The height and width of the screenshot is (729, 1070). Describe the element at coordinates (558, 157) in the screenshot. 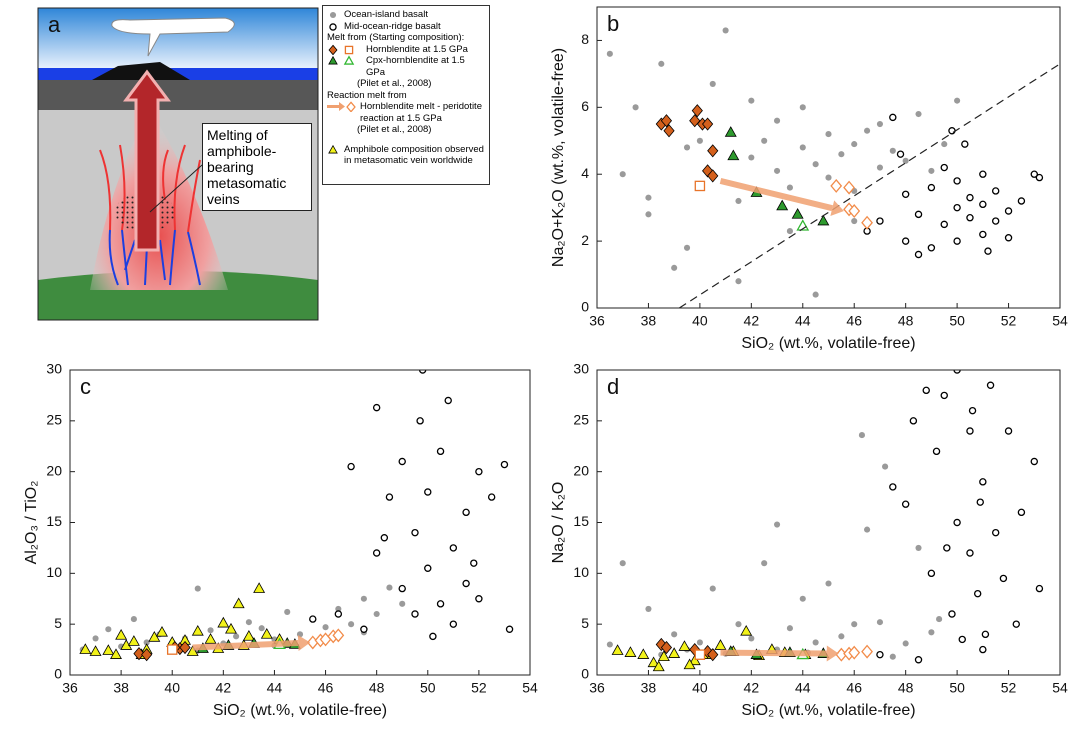

I see `y-axis-label: Na₂O+K₂O (wt.%, volatile-free)` at that location.